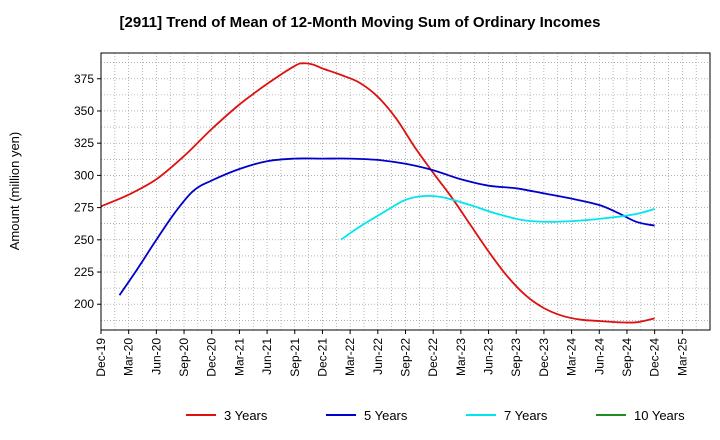  What do you see at coordinates (84, 111) in the screenshot?
I see `y-tick-label: 350` at bounding box center [84, 111].